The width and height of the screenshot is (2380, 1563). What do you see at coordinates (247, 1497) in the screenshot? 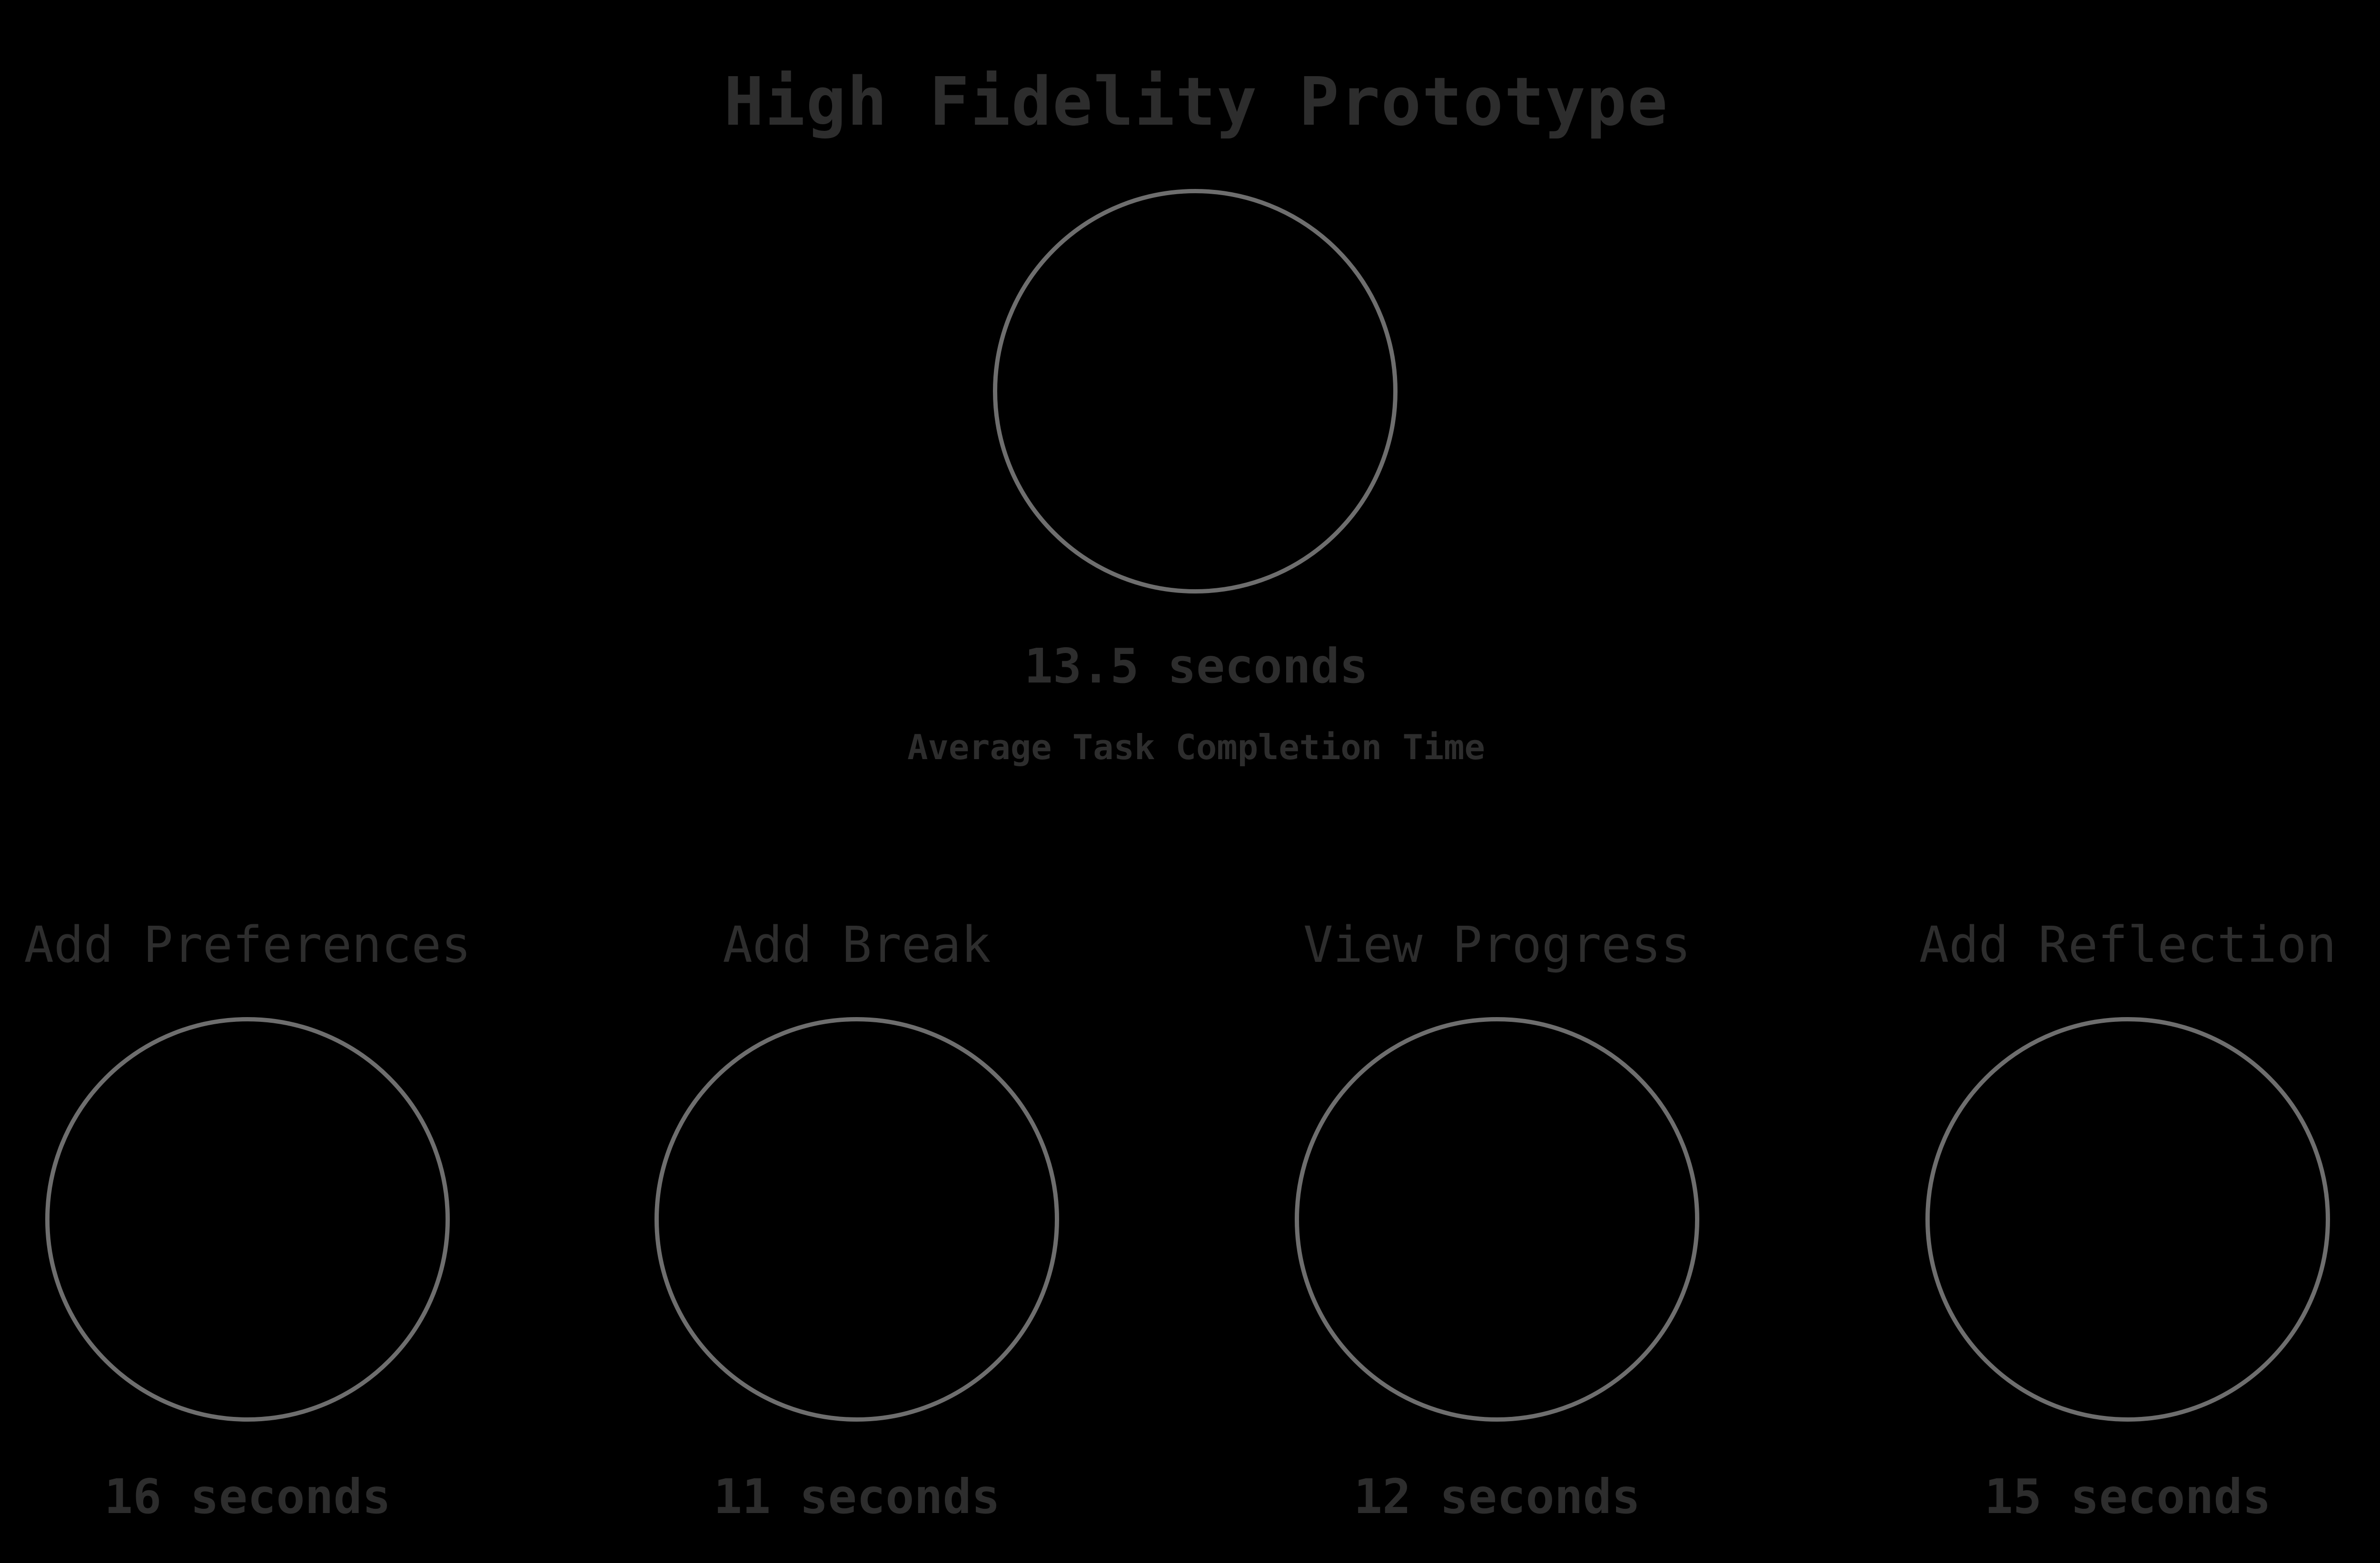
I see `task-time: 16 seconds` at bounding box center [247, 1497].